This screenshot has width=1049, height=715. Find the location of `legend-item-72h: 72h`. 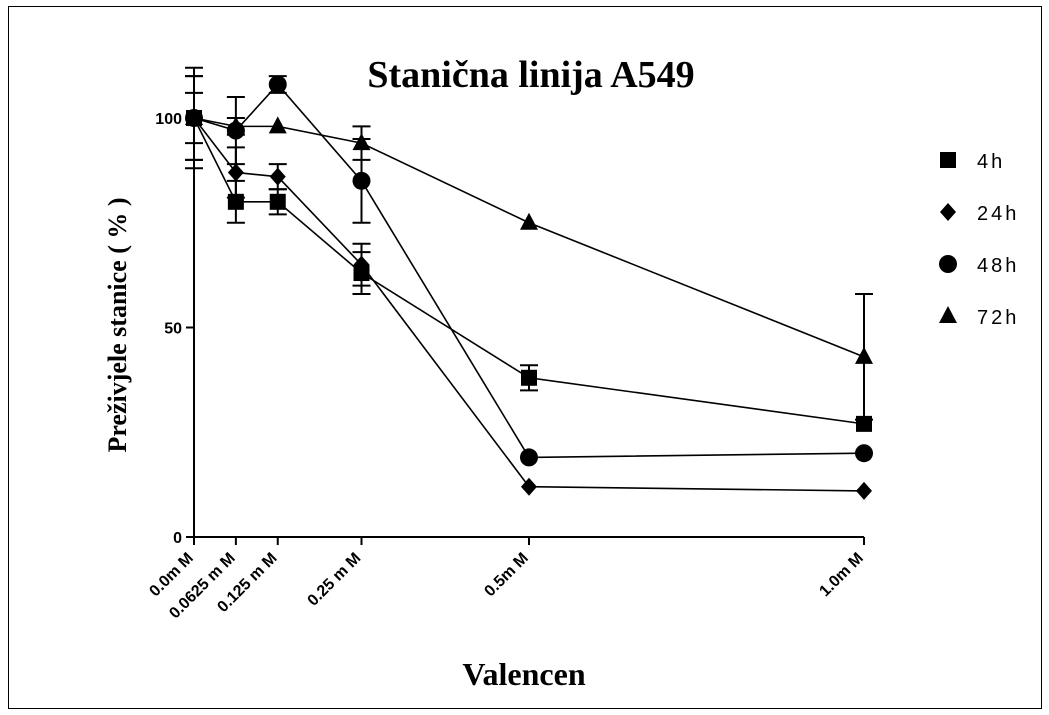

legend-item-72h: 72h is located at coordinates (979, 317).